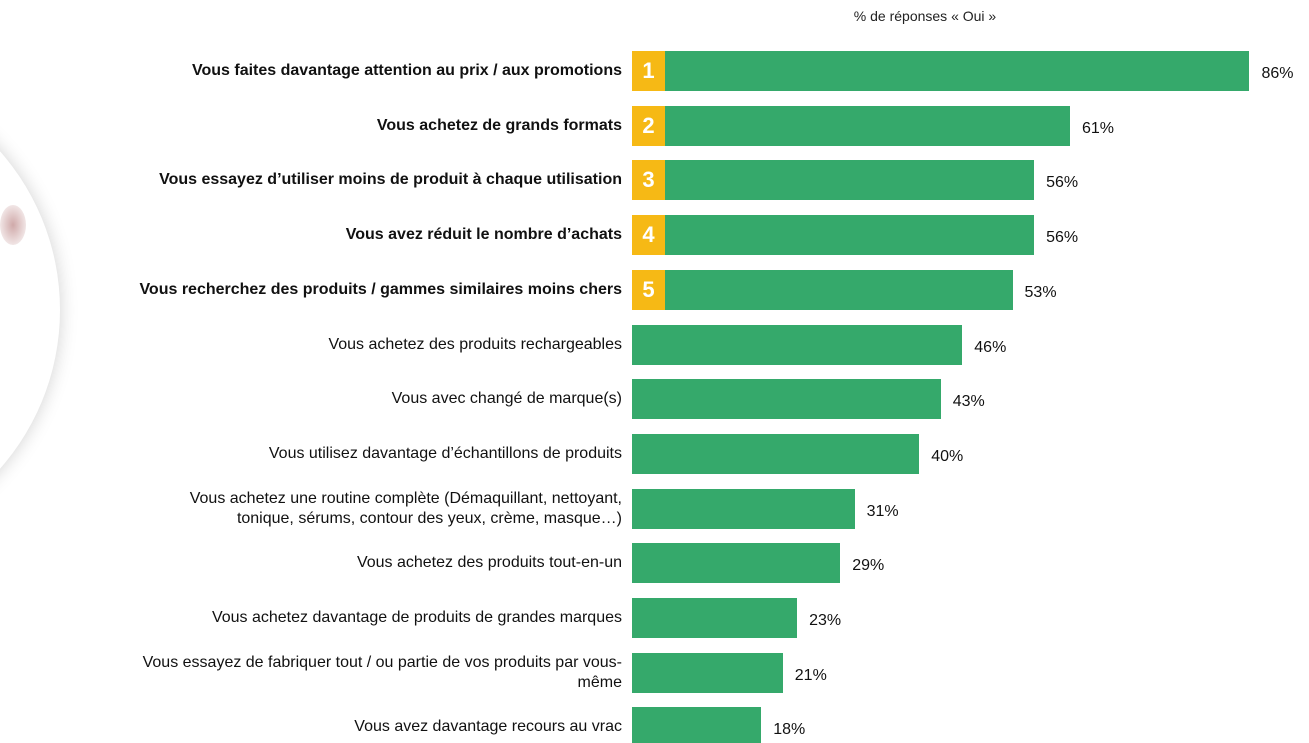  I want to click on value-label: 18%, so click(789, 730).